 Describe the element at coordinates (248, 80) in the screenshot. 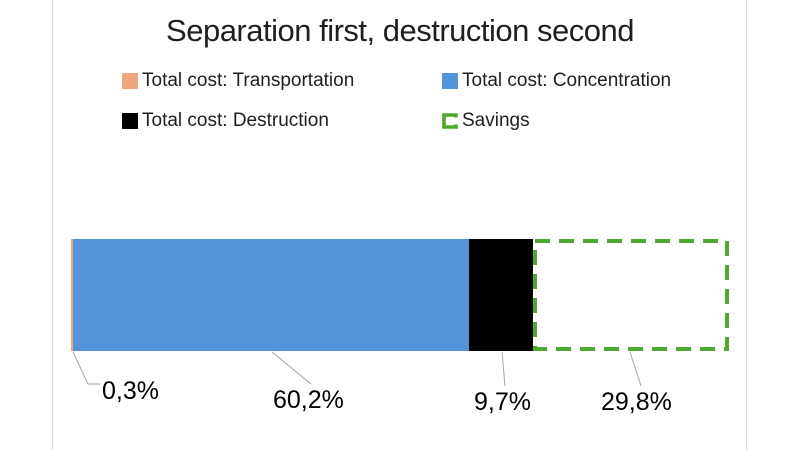

I see `legend-label: Total cost: Transportation` at that location.